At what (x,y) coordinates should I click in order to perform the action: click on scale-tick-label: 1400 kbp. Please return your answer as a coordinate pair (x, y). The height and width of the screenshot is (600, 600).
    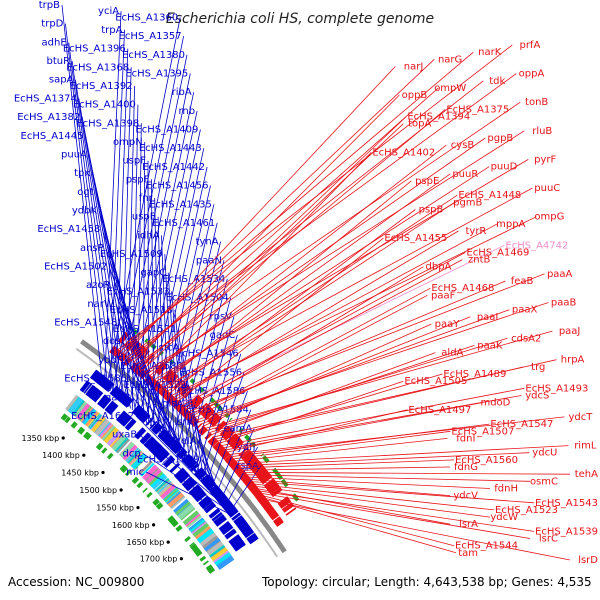
    Looking at the image, I should click on (61, 455).